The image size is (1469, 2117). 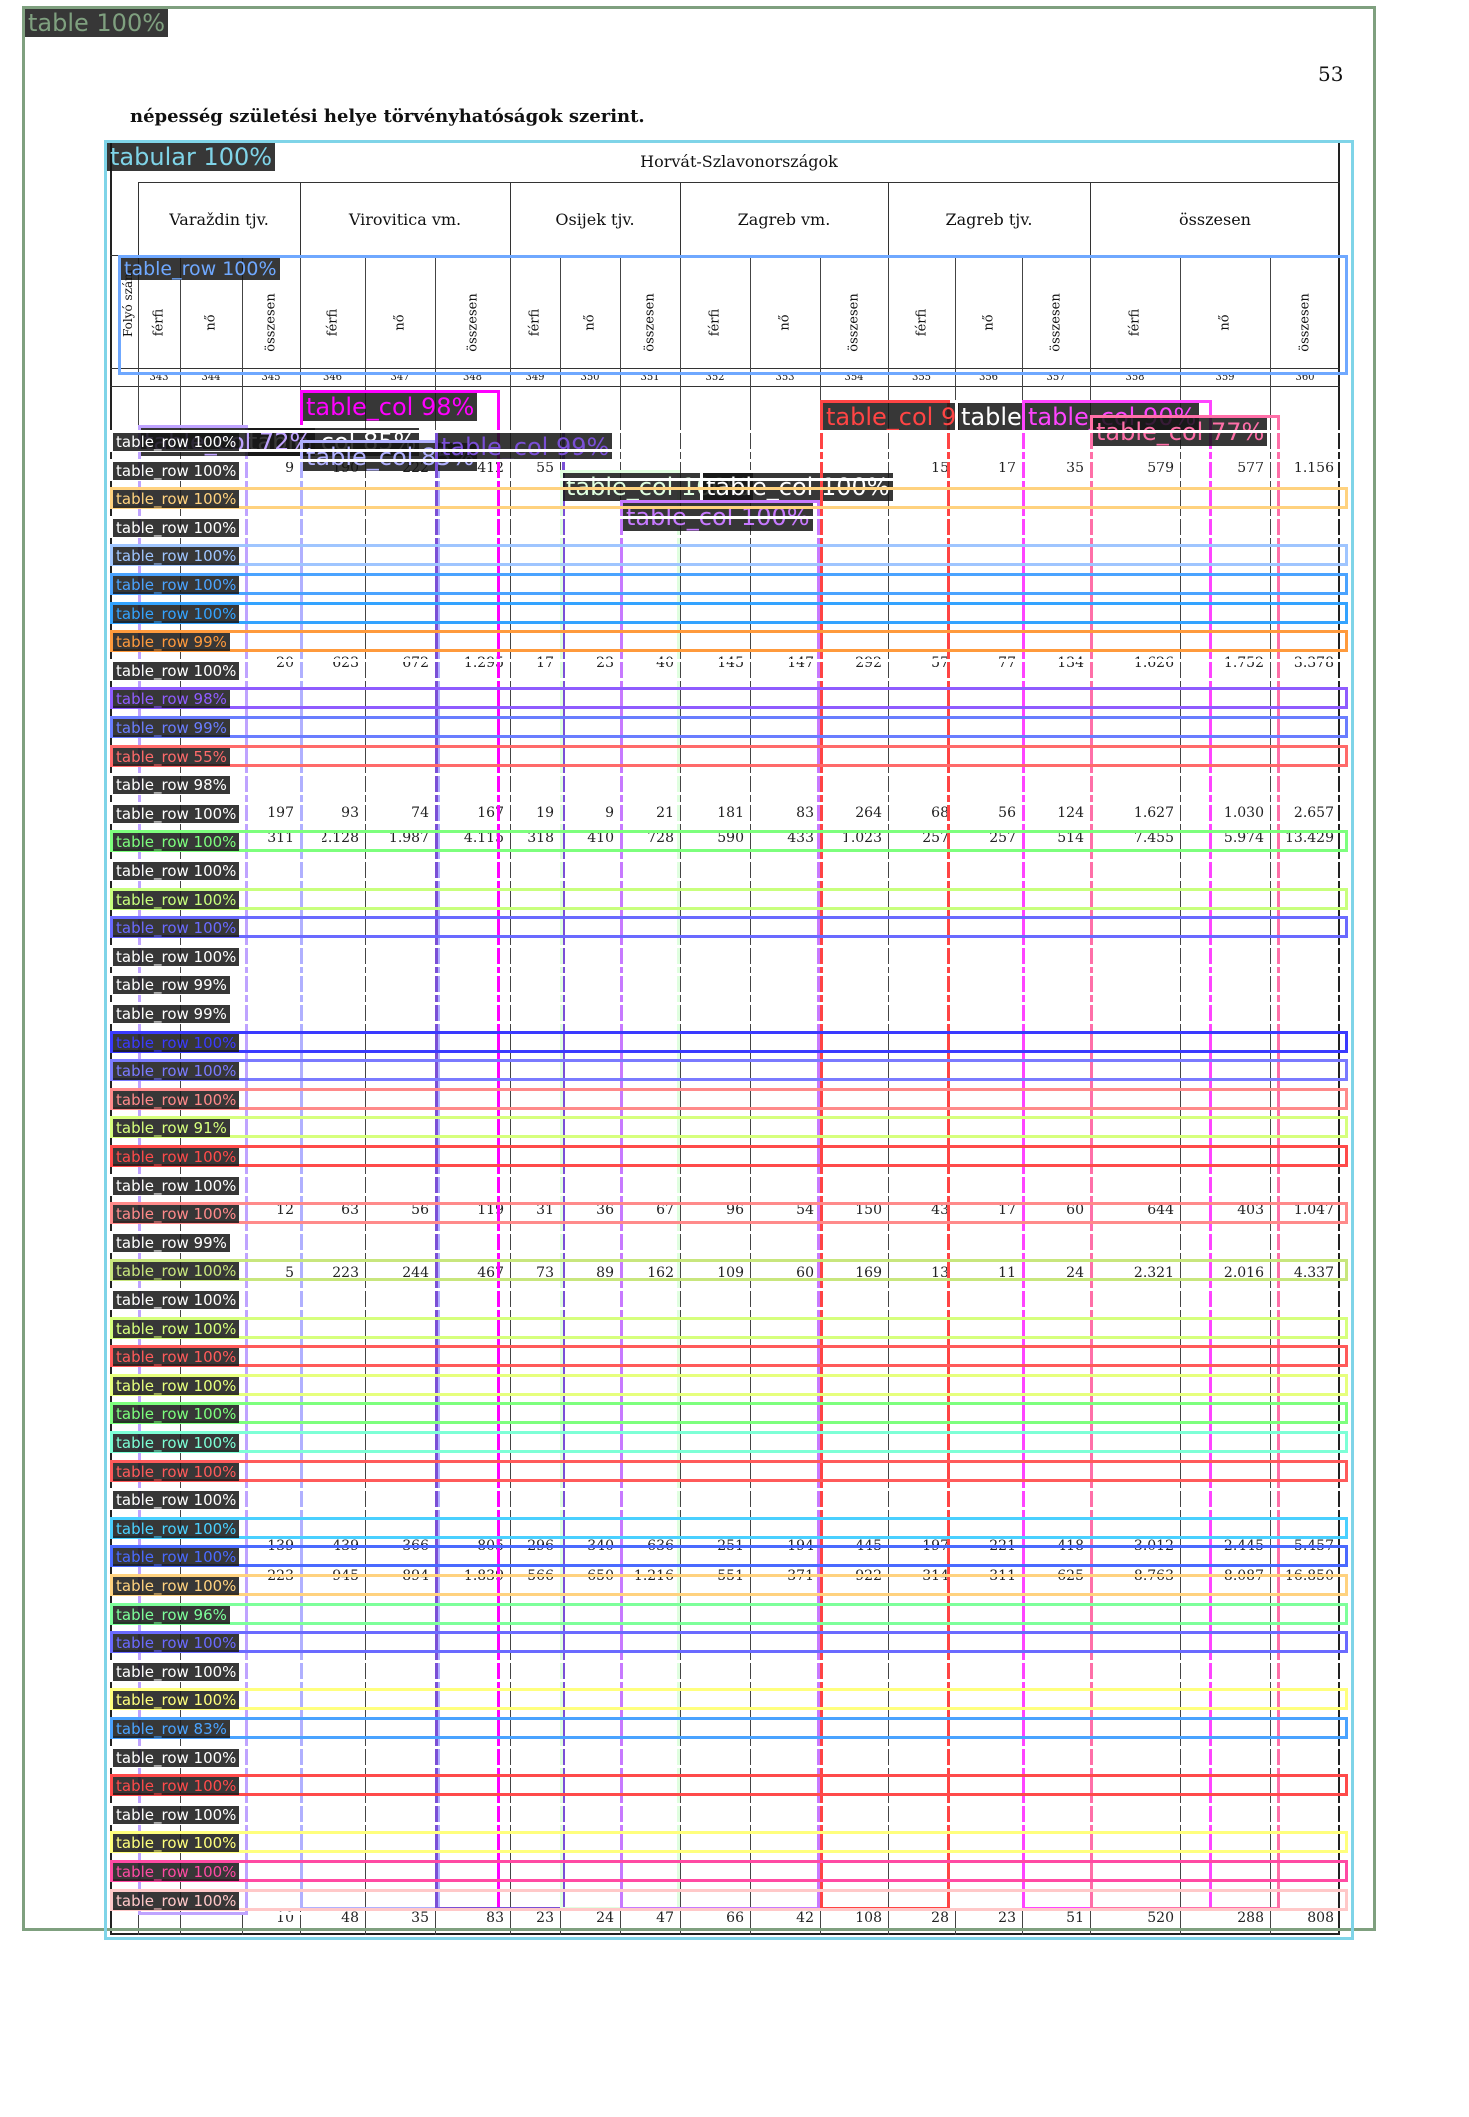 What do you see at coordinates (1313, 1273) in the screenshot?
I see `table-cell: 4.337` at bounding box center [1313, 1273].